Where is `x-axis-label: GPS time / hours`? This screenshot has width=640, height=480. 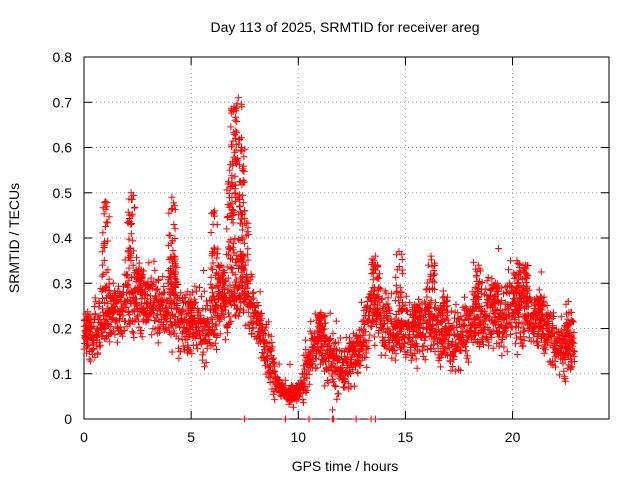 x-axis-label: GPS time / hours is located at coordinates (345, 466).